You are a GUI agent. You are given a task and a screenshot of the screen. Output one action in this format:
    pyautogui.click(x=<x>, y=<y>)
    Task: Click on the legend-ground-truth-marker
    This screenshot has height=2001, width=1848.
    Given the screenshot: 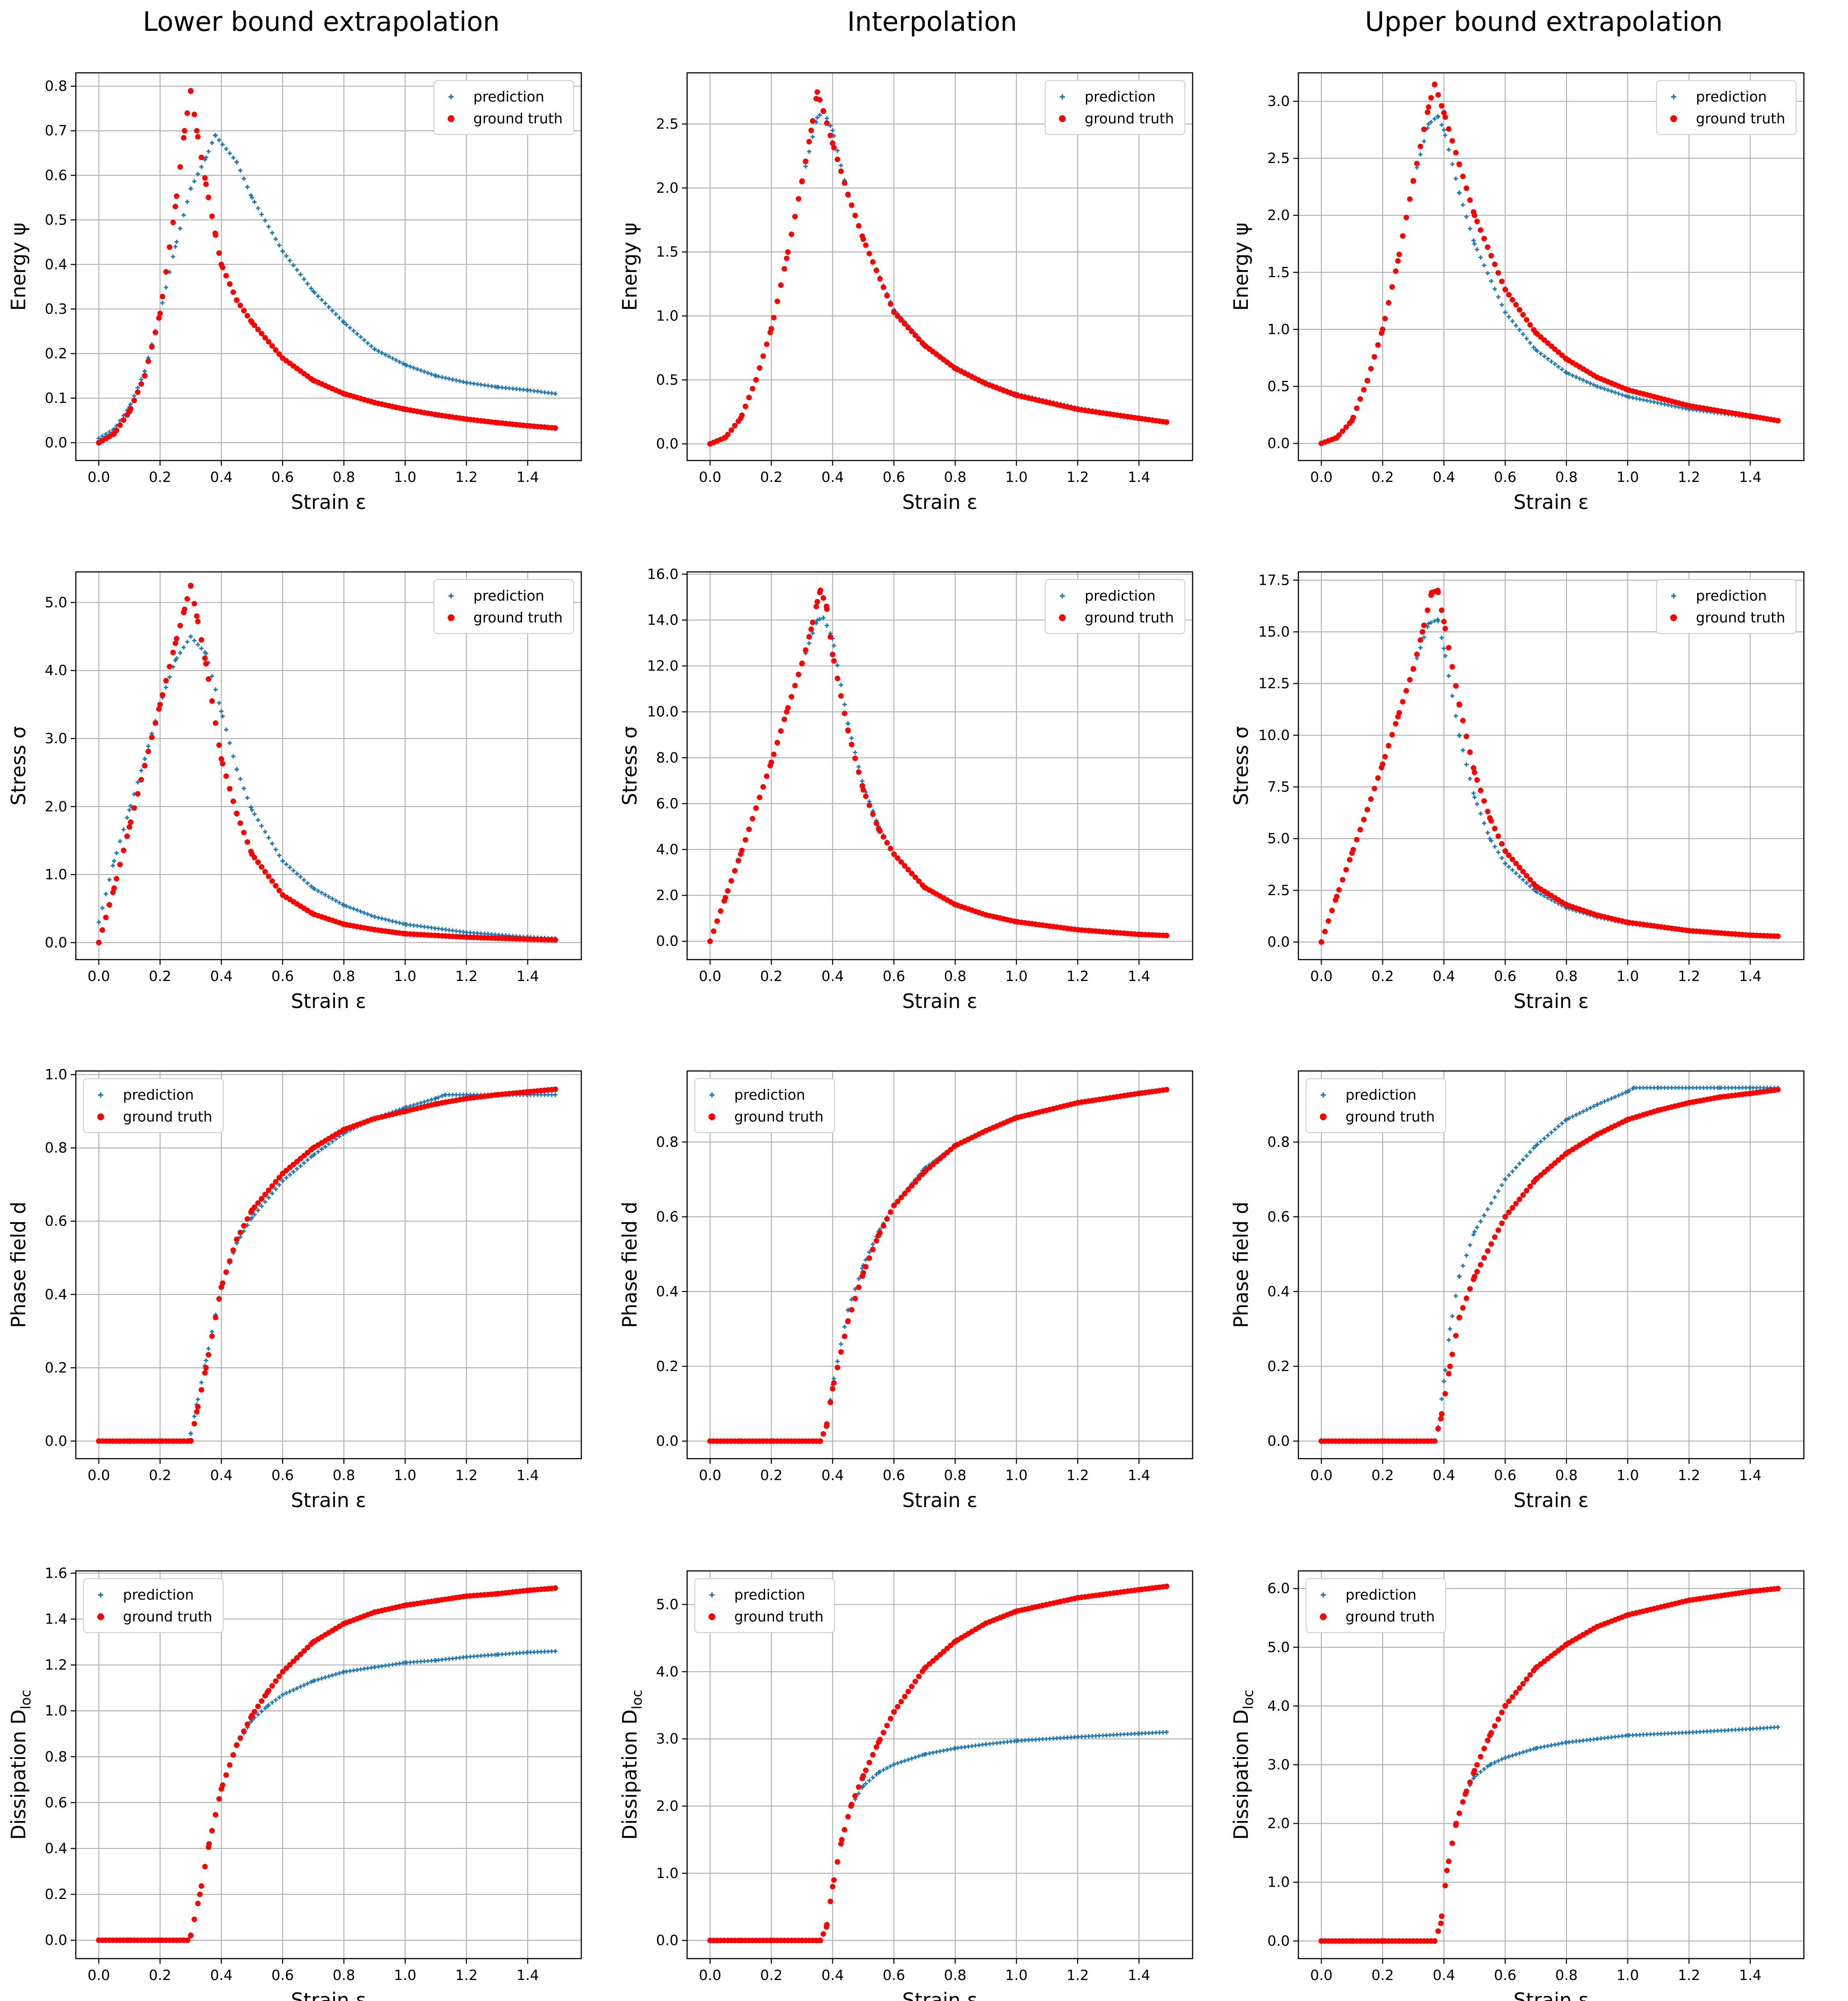 What is the action you would take?
    pyautogui.click(x=712, y=1616)
    